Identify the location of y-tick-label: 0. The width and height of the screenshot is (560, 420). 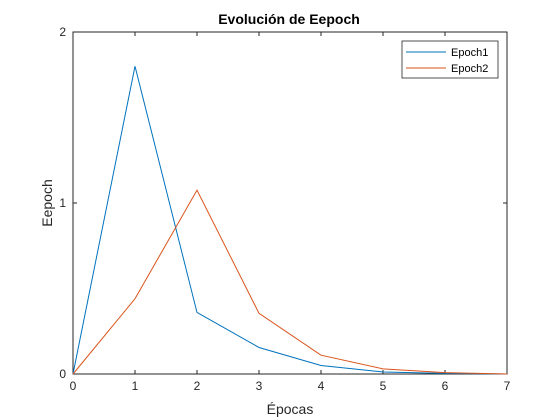
(62, 374).